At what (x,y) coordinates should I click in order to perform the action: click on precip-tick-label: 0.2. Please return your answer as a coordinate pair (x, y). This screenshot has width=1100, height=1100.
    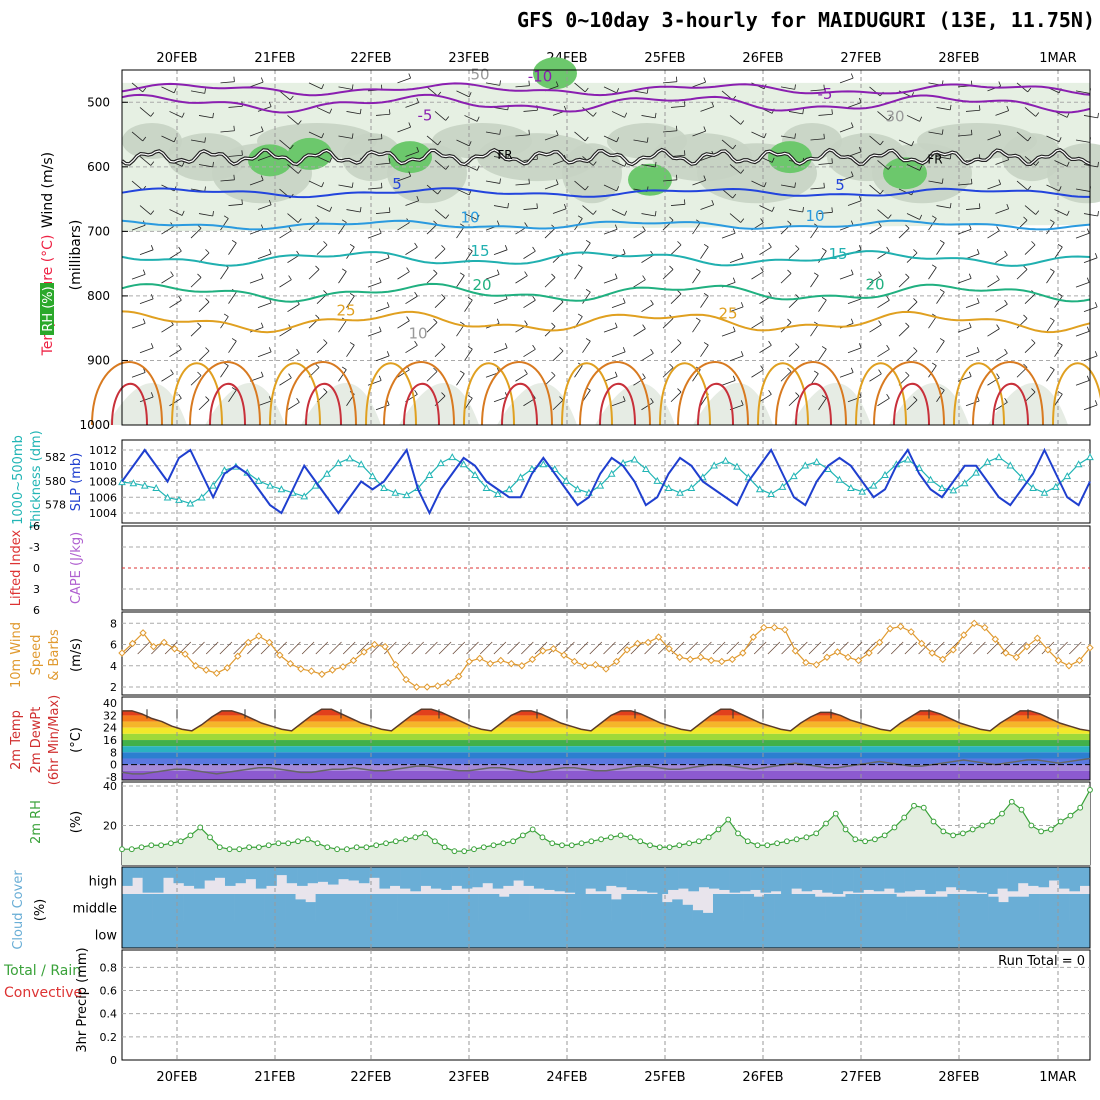
    Looking at the image, I should click on (109, 1037).